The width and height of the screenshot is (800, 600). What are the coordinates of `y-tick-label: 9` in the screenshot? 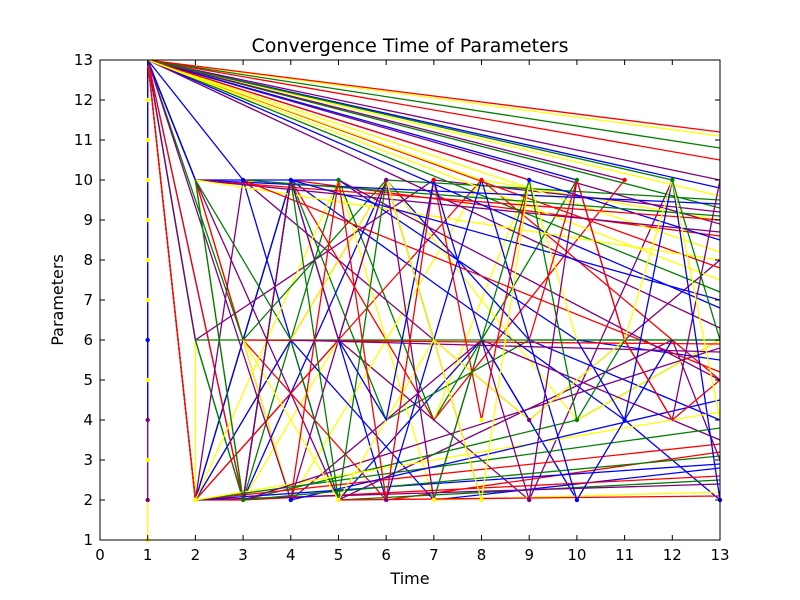 It's located at (88, 220).